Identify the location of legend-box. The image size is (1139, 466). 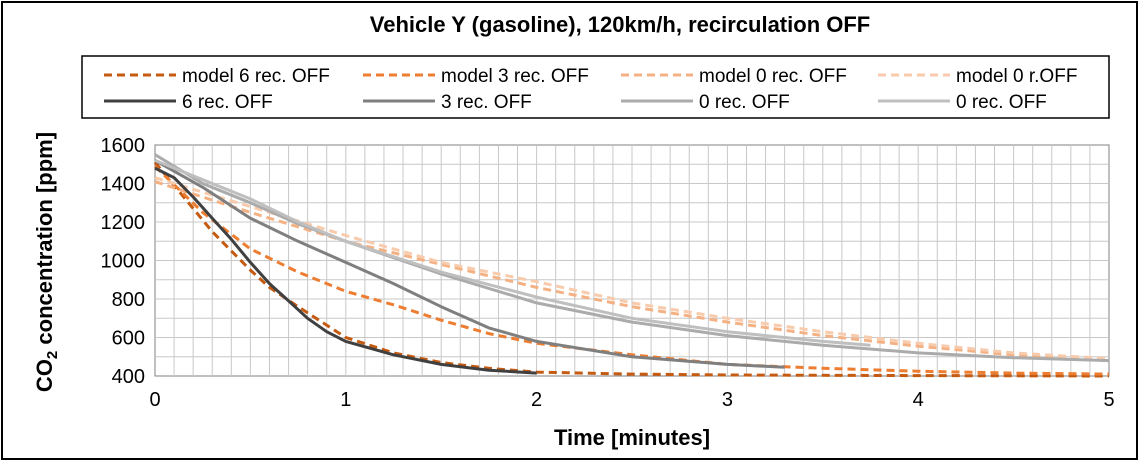
(595, 87).